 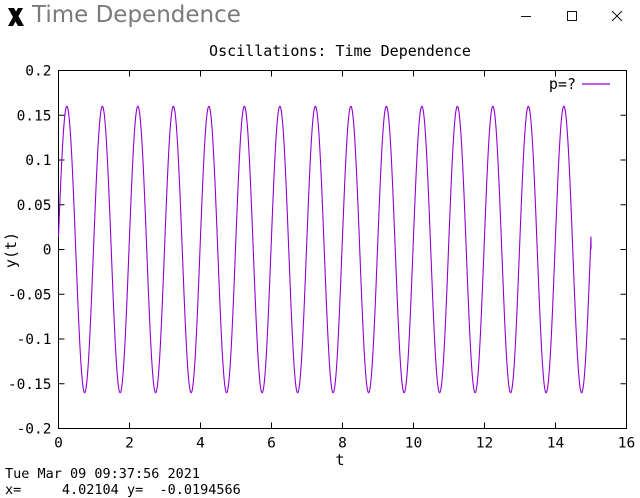 What do you see at coordinates (30, 295) in the screenshot?
I see `y-tick-label: -0.05` at bounding box center [30, 295].